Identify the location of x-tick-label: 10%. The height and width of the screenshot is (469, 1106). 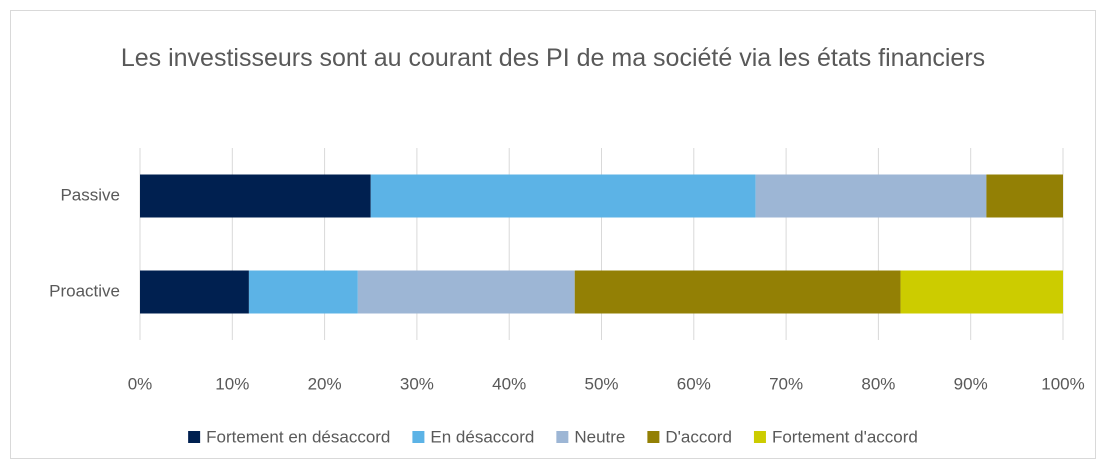
(232, 383).